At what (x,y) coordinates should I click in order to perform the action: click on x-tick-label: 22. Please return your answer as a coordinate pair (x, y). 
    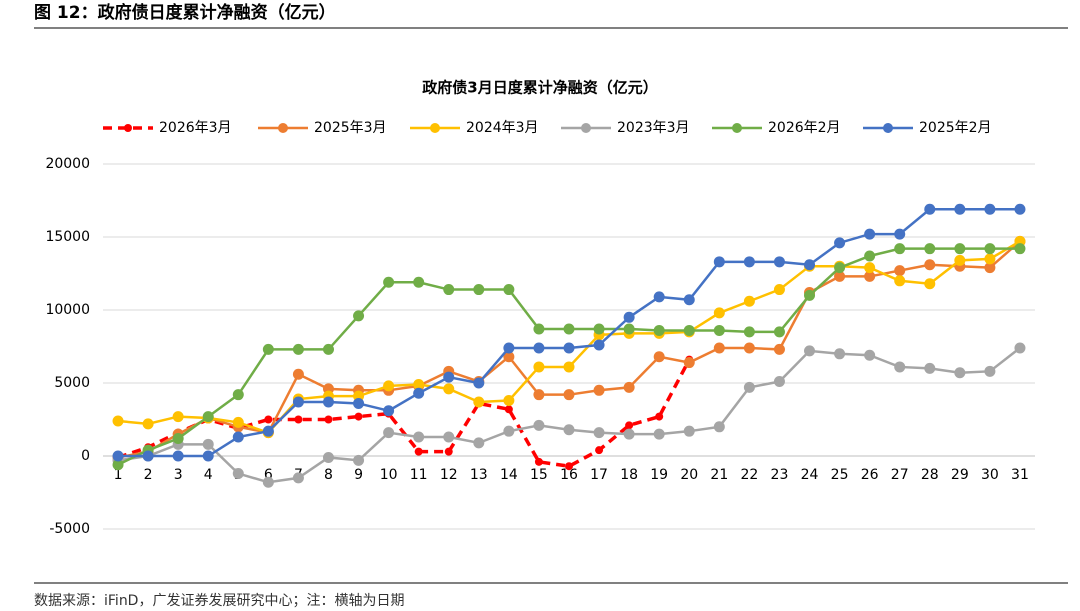
    Looking at the image, I should click on (749, 475).